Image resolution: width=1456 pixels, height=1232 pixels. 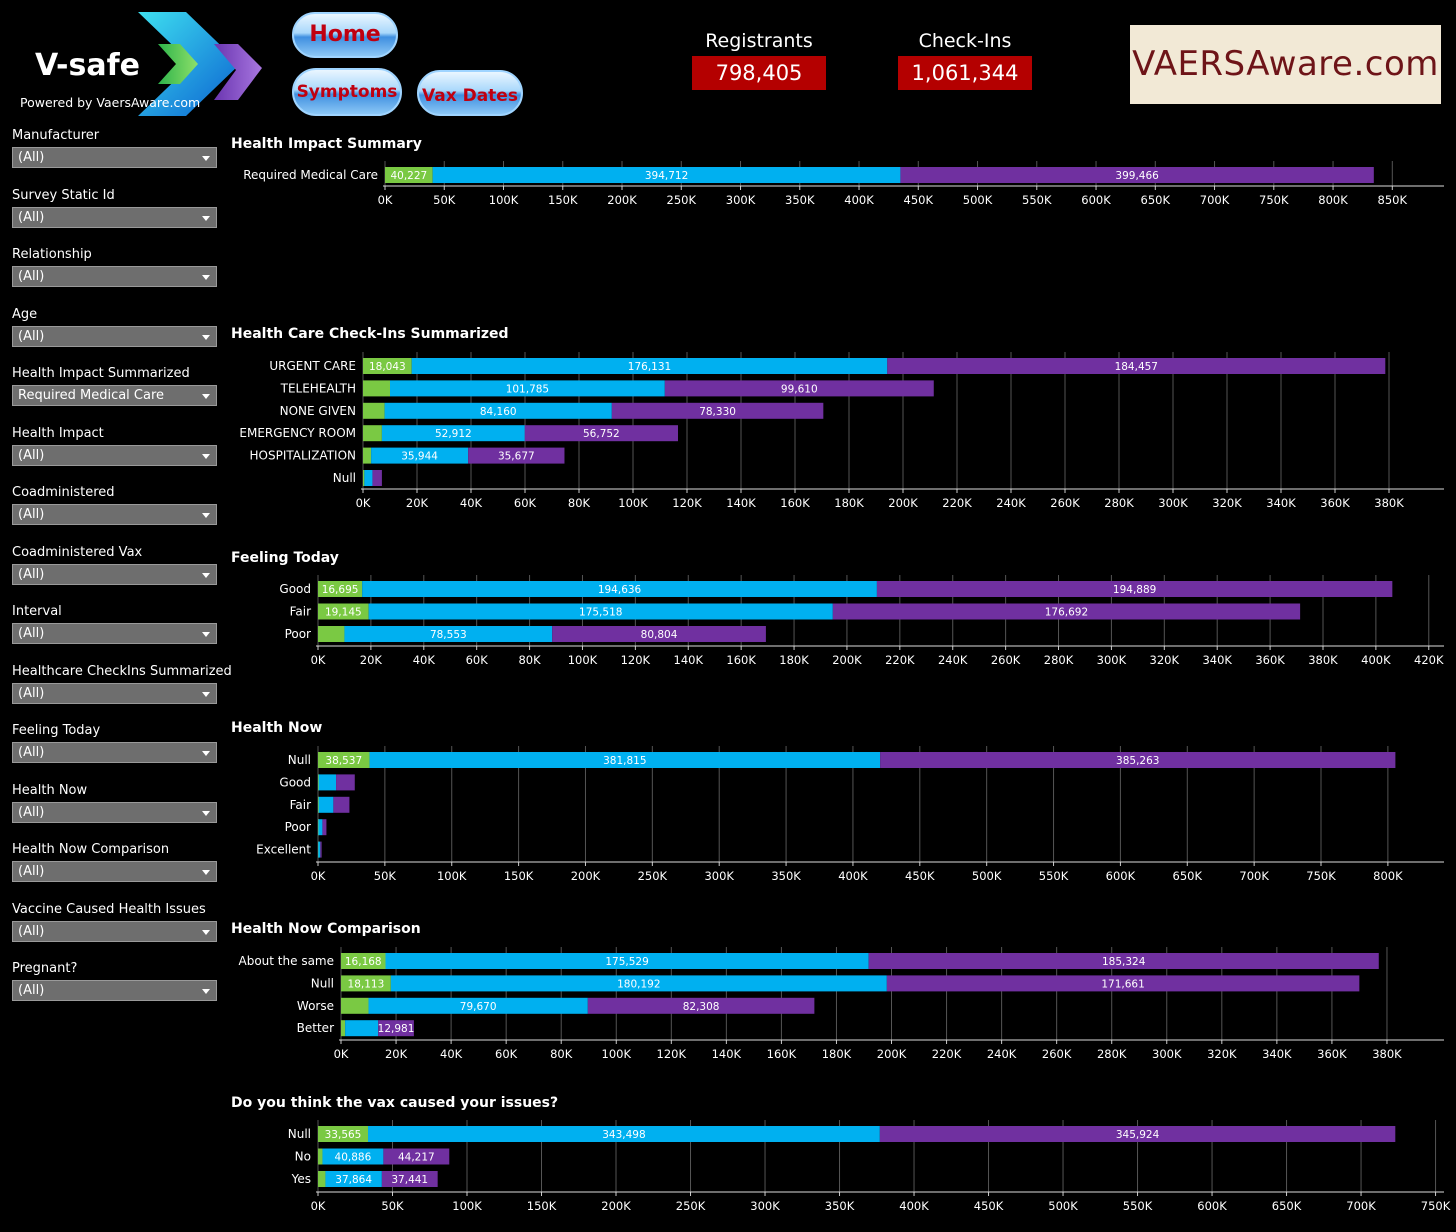 What do you see at coordinates (965, 73) in the screenshot?
I see `check-ins-value: 1,061,344` at bounding box center [965, 73].